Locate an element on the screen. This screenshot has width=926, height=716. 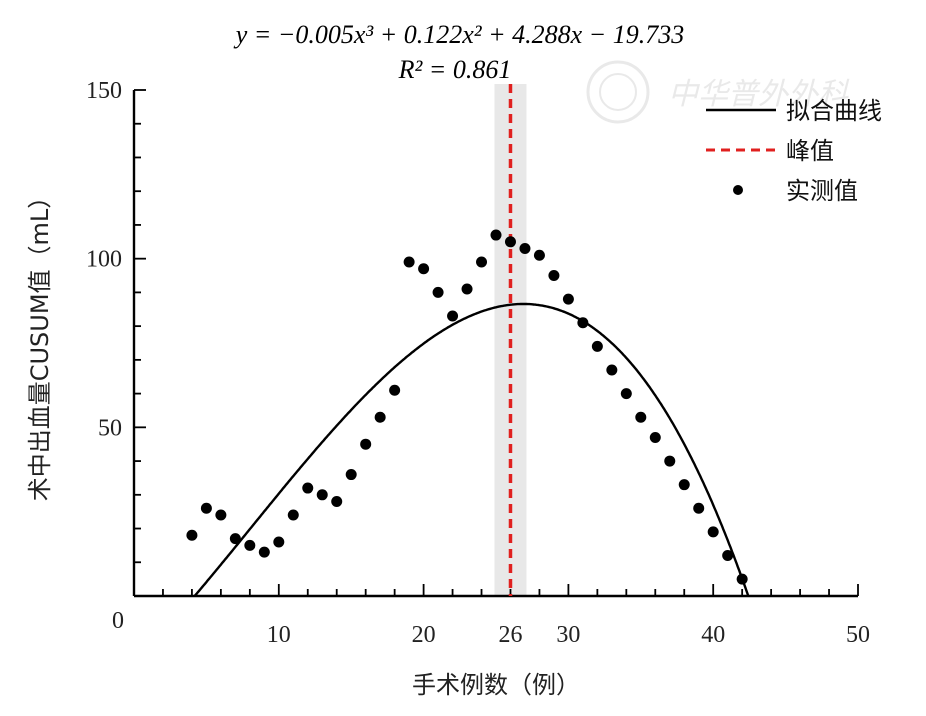
r-squared: R² = 0.861 is located at coordinates (455, 69).